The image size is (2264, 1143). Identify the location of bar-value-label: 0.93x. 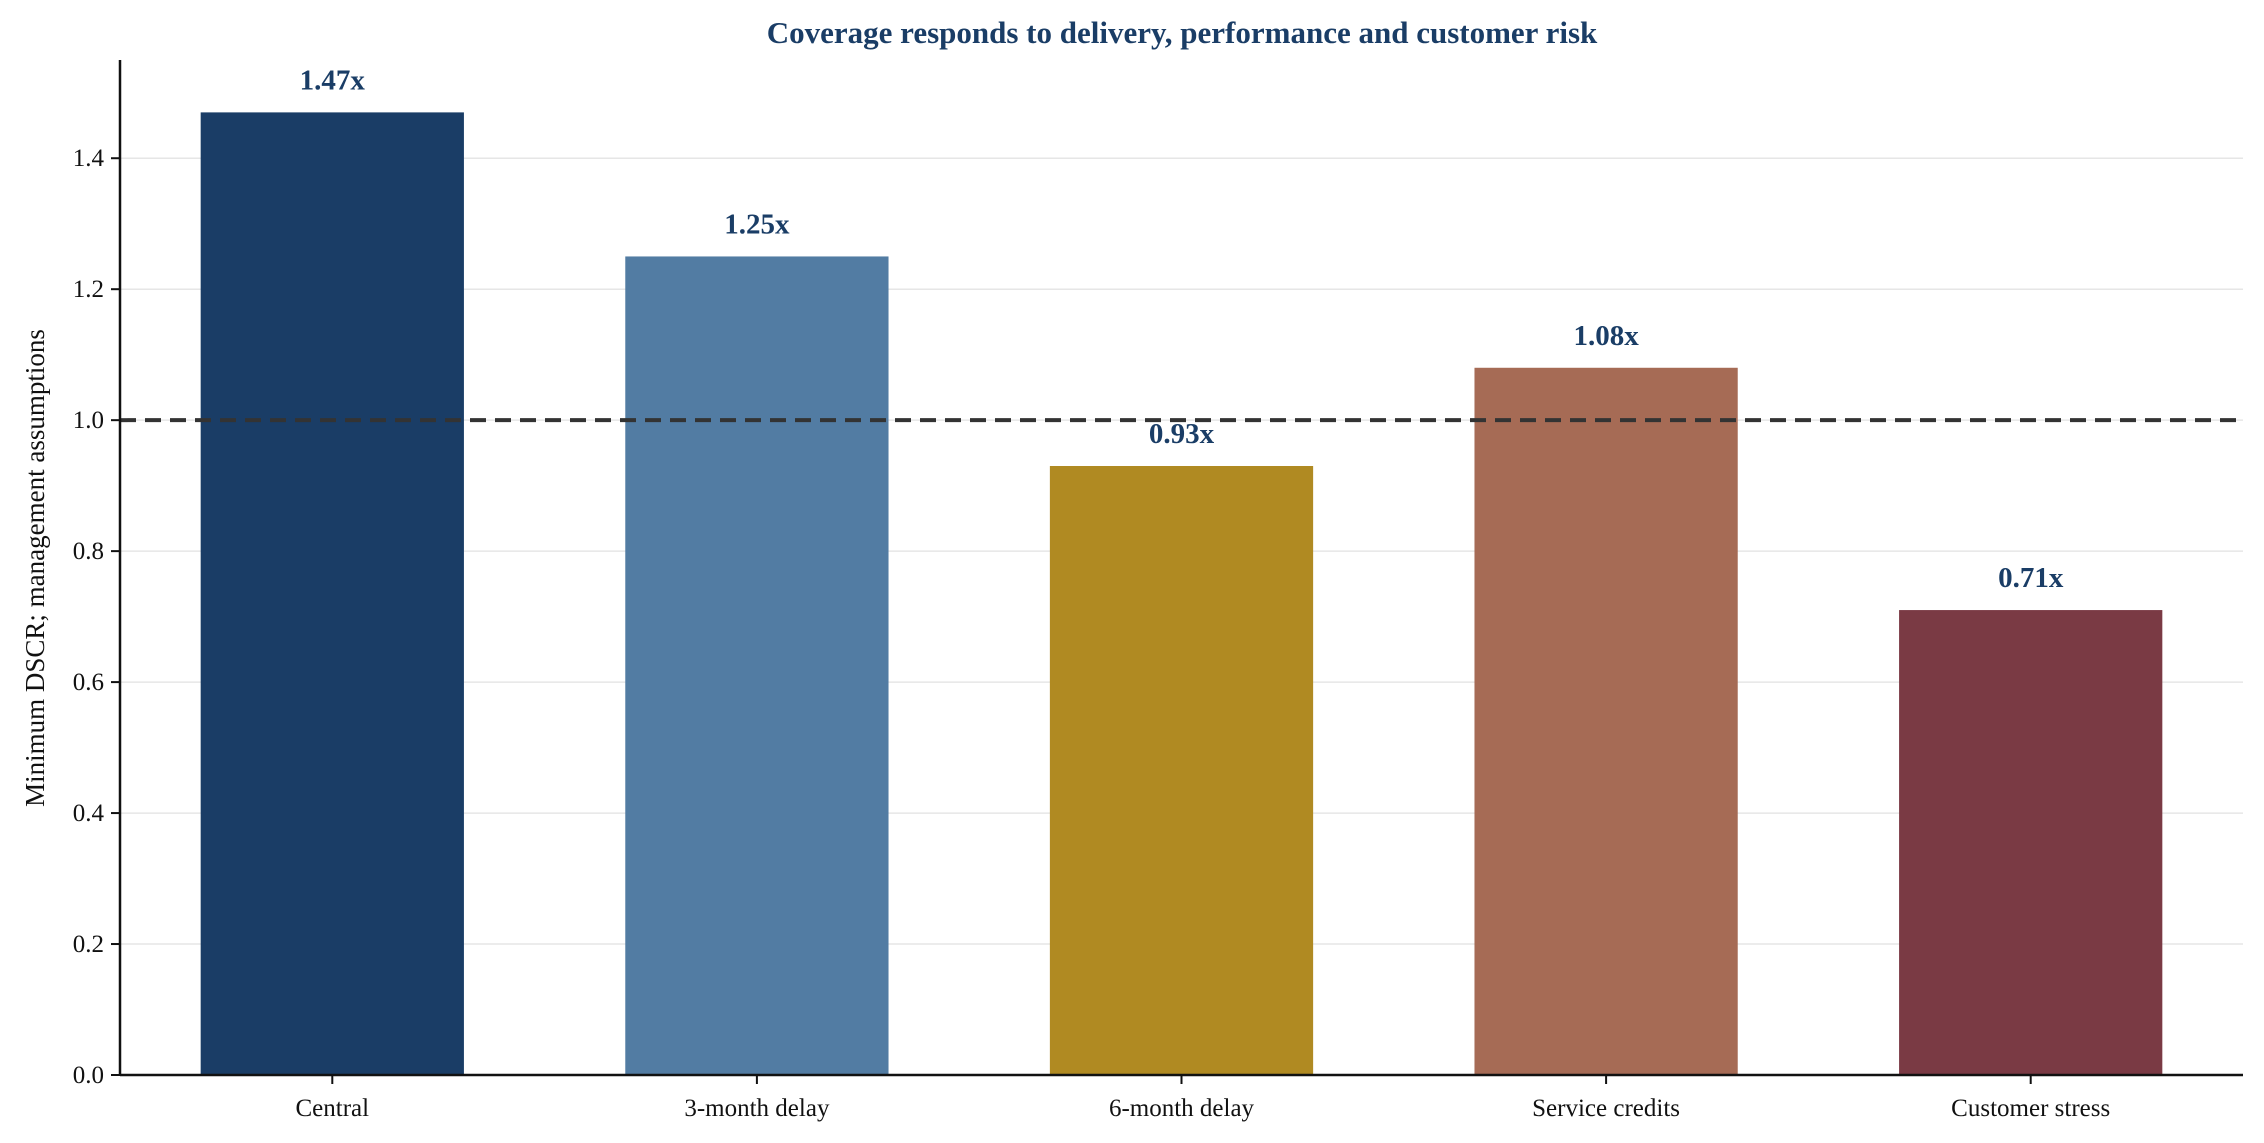
(1182, 434).